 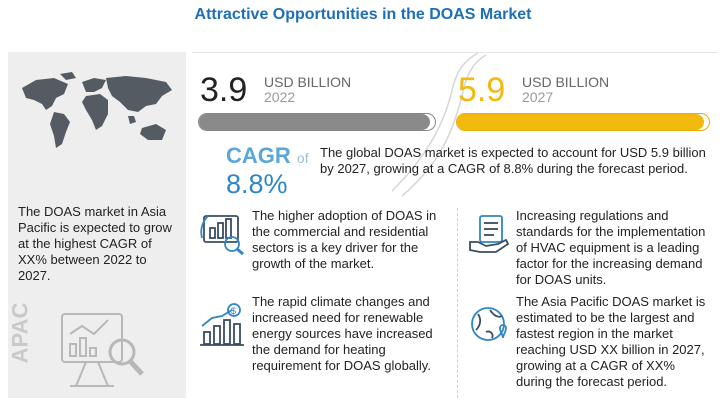 What do you see at coordinates (222, 324) in the screenshot?
I see `dollar-bars-icon: $` at bounding box center [222, 324].